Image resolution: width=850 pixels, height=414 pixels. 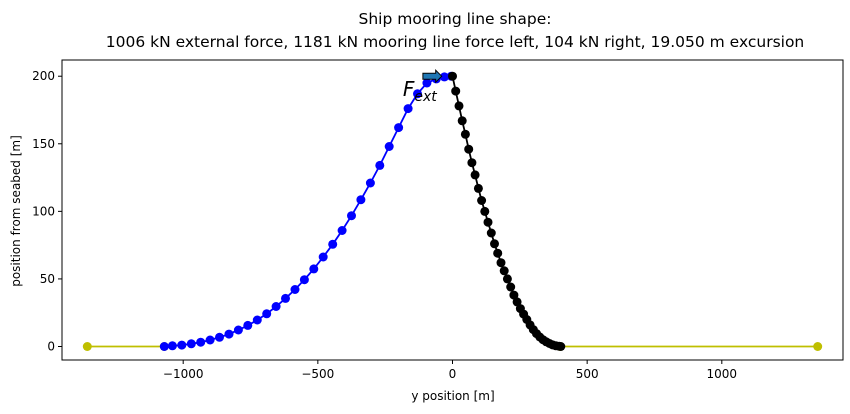 I want to click on y-tick-label: 200, so click(x=43, y=76).